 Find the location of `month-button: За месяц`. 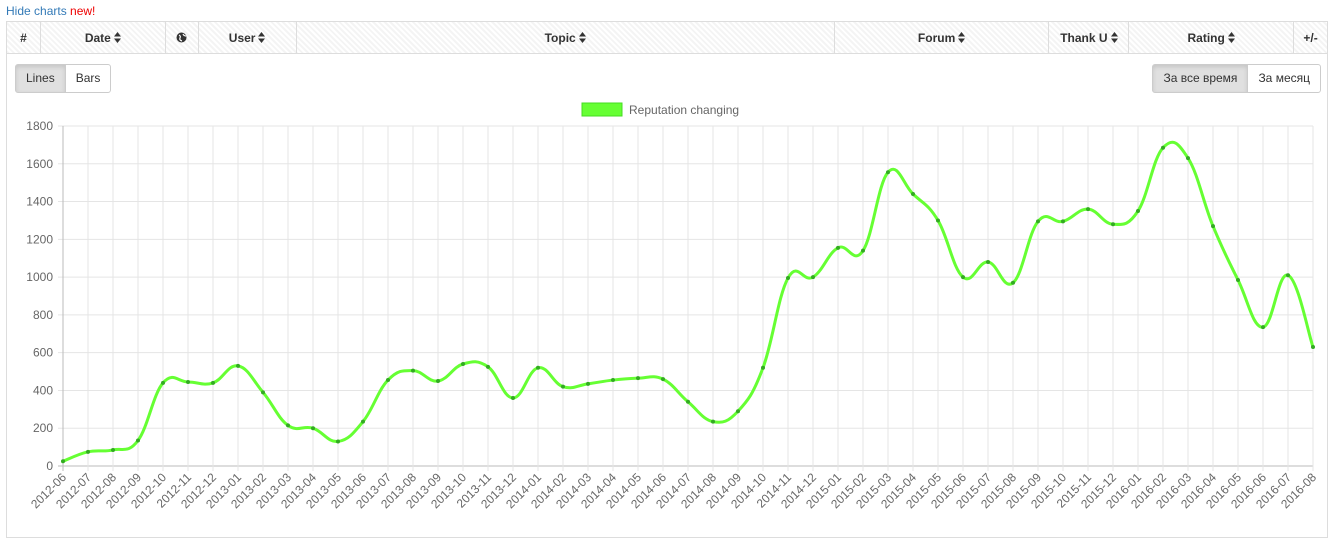

month-button: За месяц is located at coordinates (1284, 78).